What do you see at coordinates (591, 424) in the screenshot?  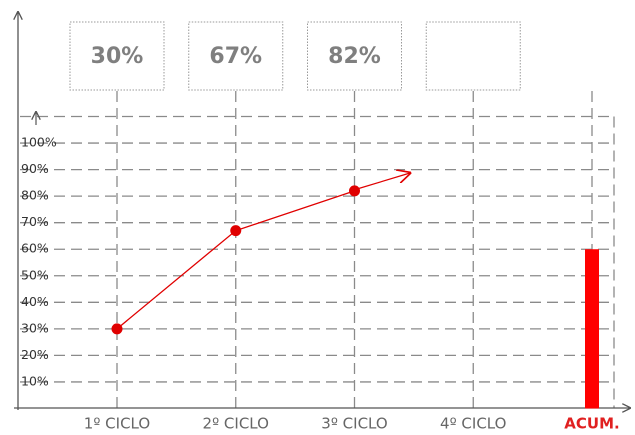 I see `x-tick-label: ACUM.` at bounding box center [591, 424].